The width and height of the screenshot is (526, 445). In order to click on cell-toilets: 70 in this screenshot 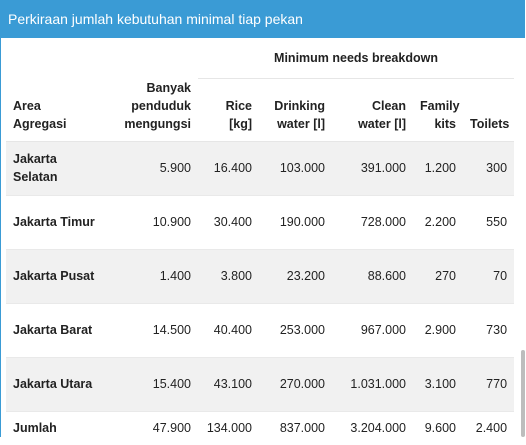, I will do `click(489, 276)`.